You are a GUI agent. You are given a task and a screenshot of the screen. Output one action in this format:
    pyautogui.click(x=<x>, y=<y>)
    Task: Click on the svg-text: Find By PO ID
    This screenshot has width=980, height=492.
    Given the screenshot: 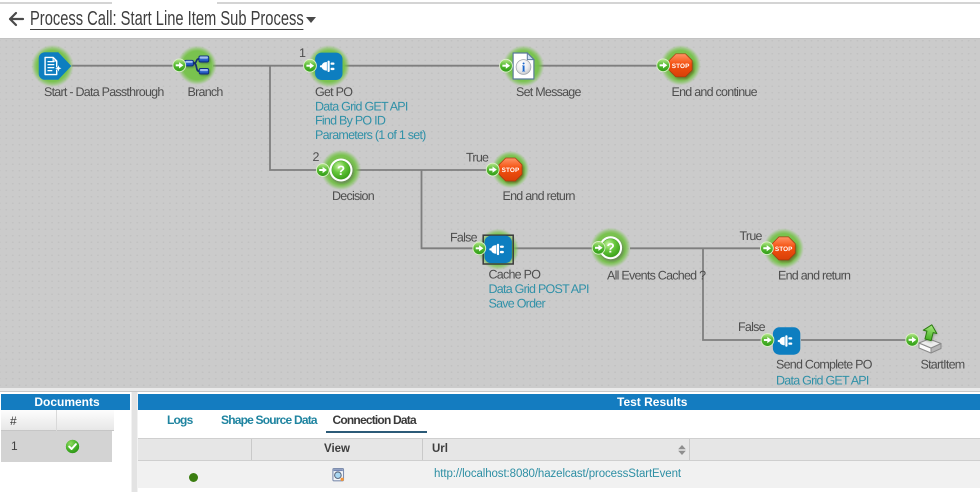 What is the action you would take?
    pyautogui.click(x=350, y=121)
    